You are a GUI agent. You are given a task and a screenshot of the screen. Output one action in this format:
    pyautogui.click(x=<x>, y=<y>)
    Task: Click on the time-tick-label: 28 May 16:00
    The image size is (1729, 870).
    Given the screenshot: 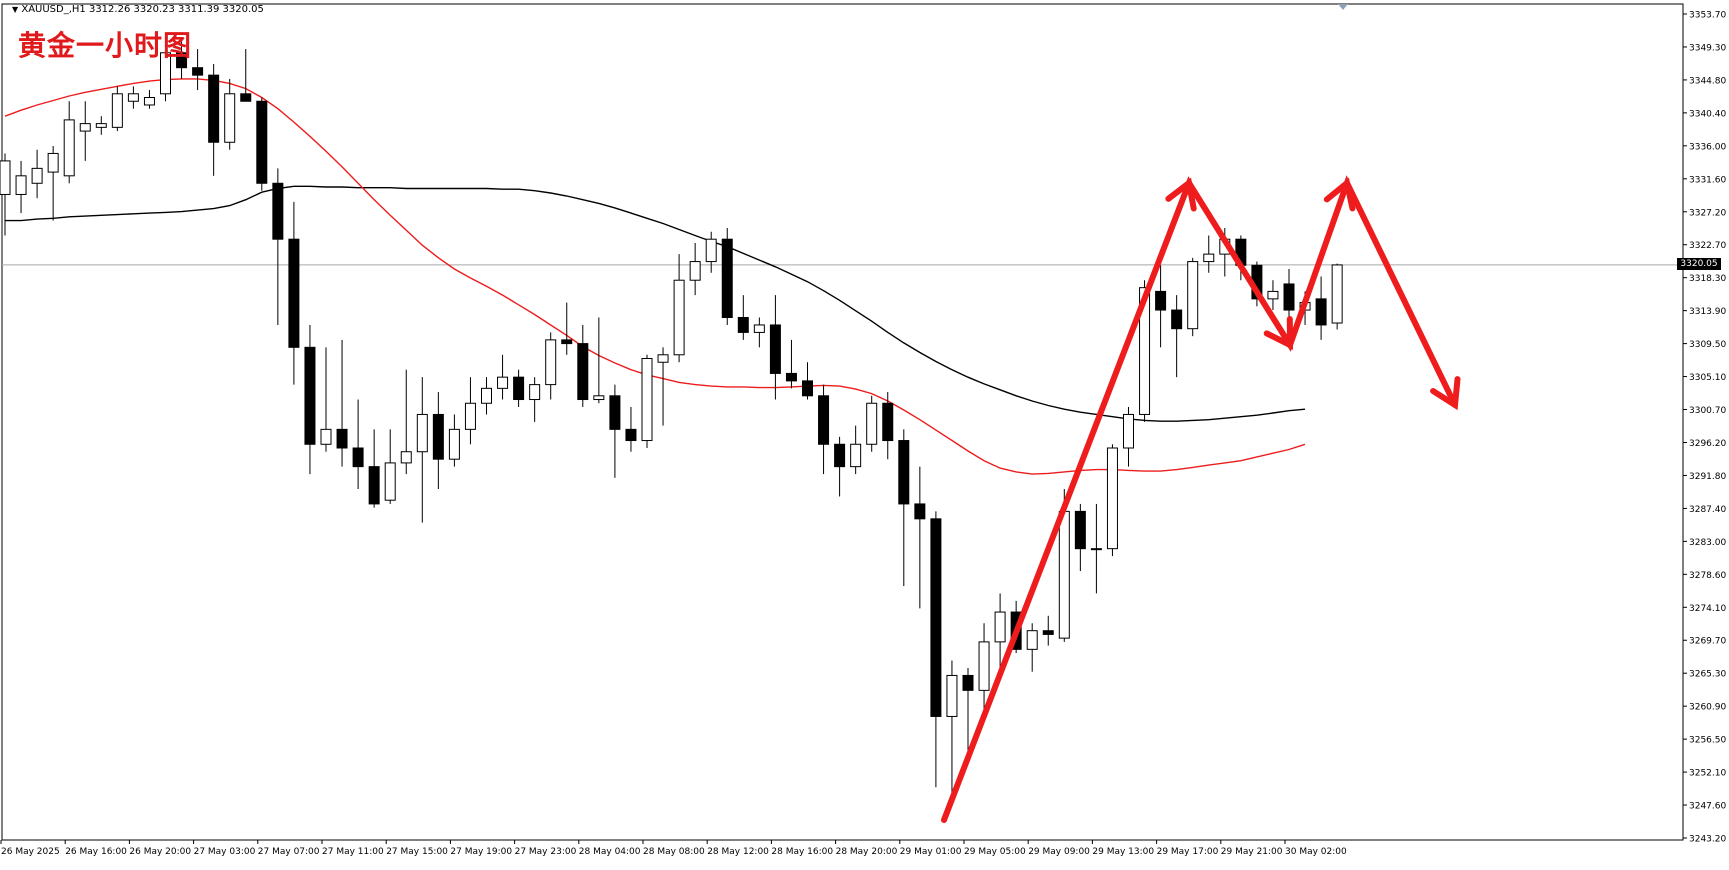 What is the action you would take?
    pyautogui.click(x=802, y=852)
    